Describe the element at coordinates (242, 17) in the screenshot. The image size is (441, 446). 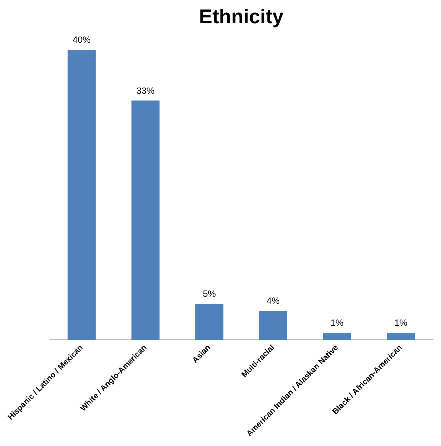
I see `chart-title: Ethnicity` at that location.